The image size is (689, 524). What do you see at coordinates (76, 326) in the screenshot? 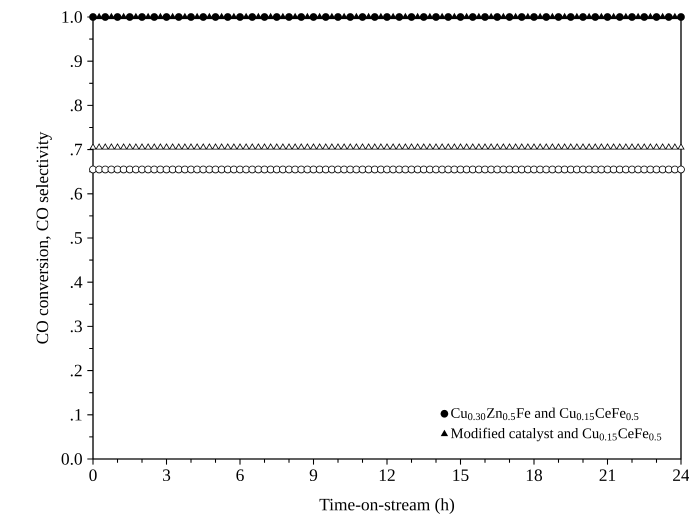
I see `y-tick-label: .3` at bounding box center [76, 326].